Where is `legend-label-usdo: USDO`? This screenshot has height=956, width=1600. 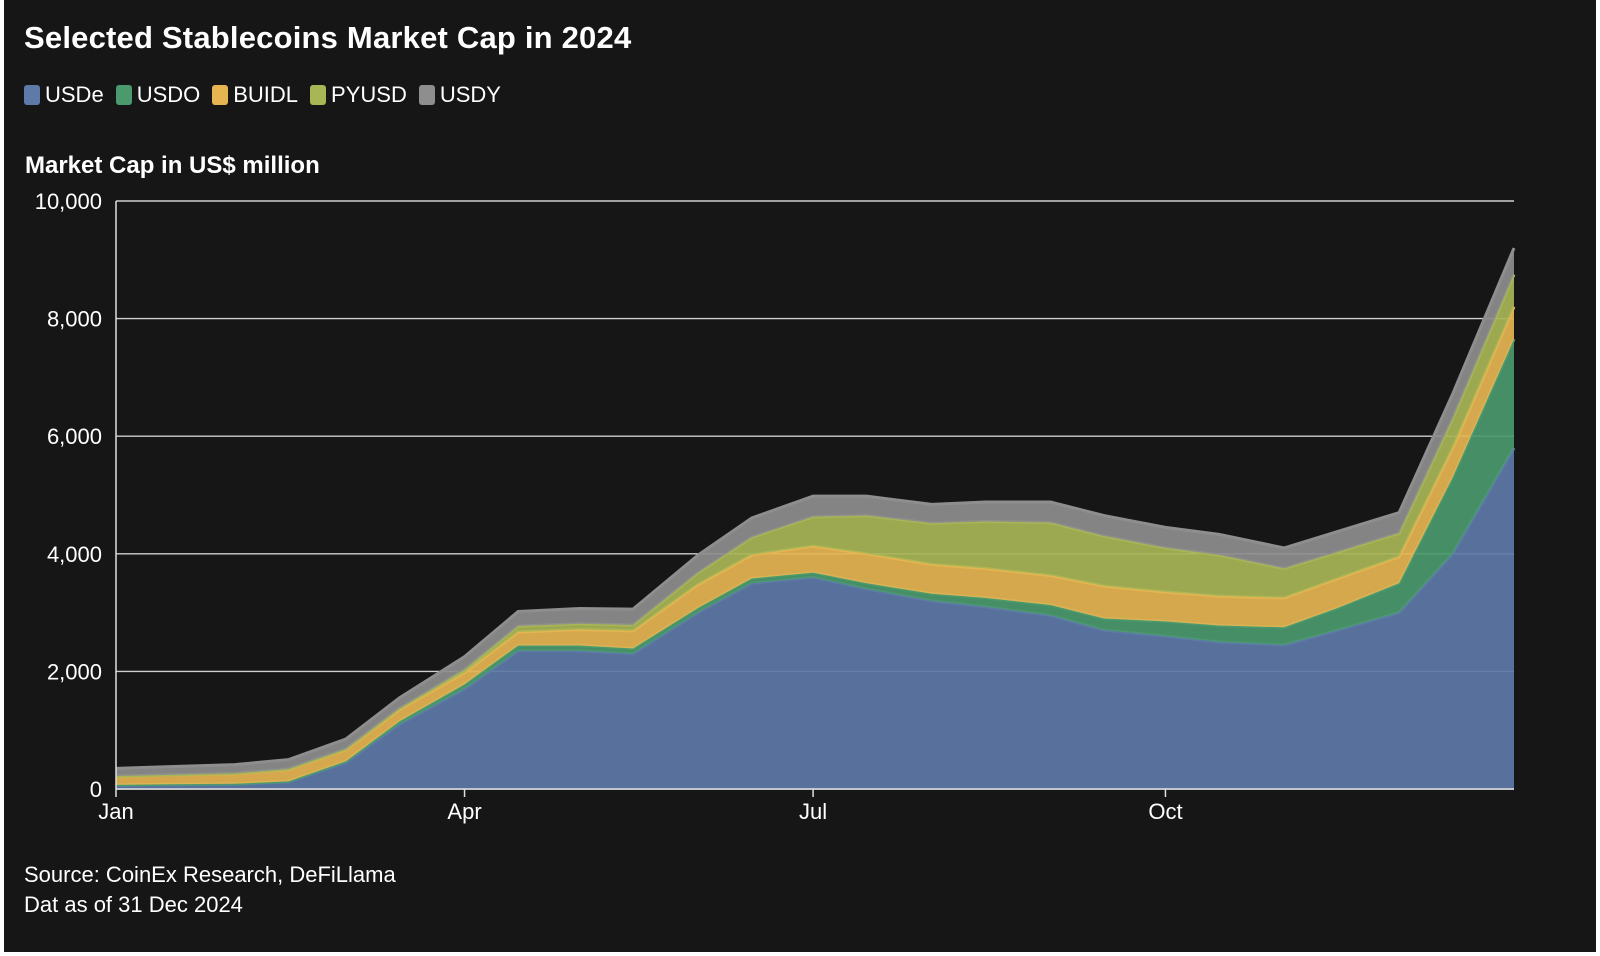 legend-label-usdo: USDO is located at coordinates (168, 94).